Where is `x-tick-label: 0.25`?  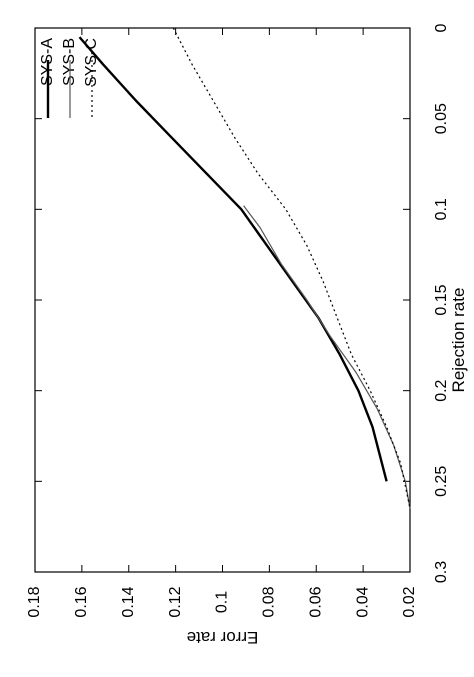 x-tick-label: 0.25 is located at coordinates (441, 481).